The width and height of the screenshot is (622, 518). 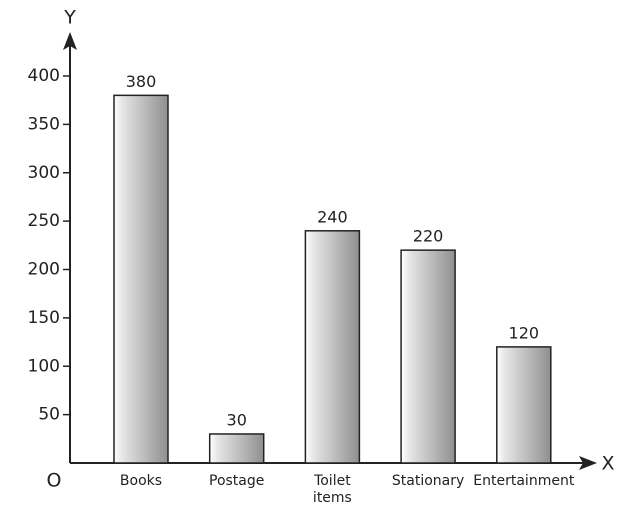 What do you see at coordinates (44, 318) in the screenshot?
I see `y-tick-label: 150` at bounding box center [44, 318].